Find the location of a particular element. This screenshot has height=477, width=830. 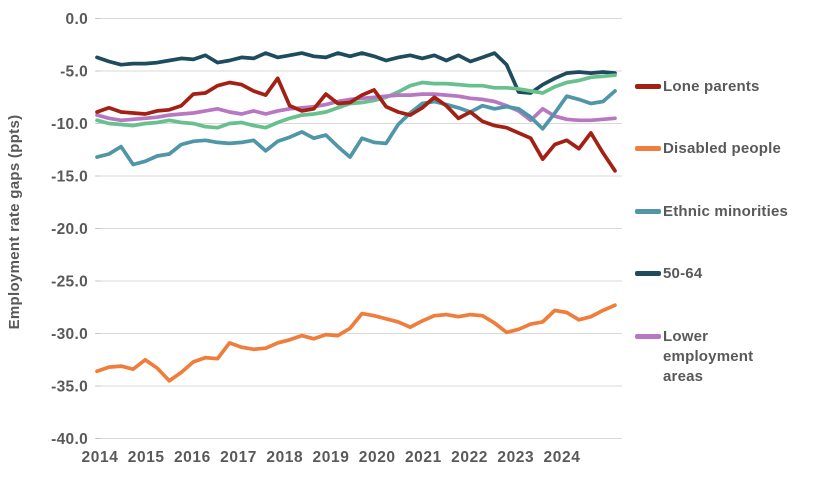

y-tick-label: -25.0 is located at coordinates (69, 282).